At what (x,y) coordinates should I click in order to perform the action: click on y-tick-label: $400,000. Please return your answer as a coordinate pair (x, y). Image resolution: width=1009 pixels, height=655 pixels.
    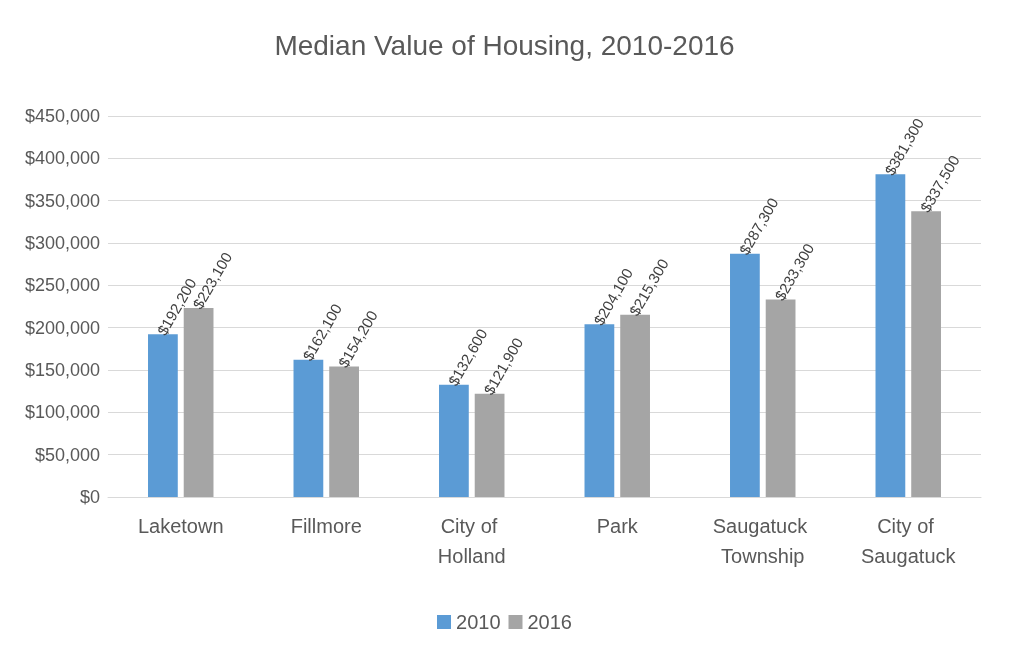
    Looking at the image, I should click on (62, 158).